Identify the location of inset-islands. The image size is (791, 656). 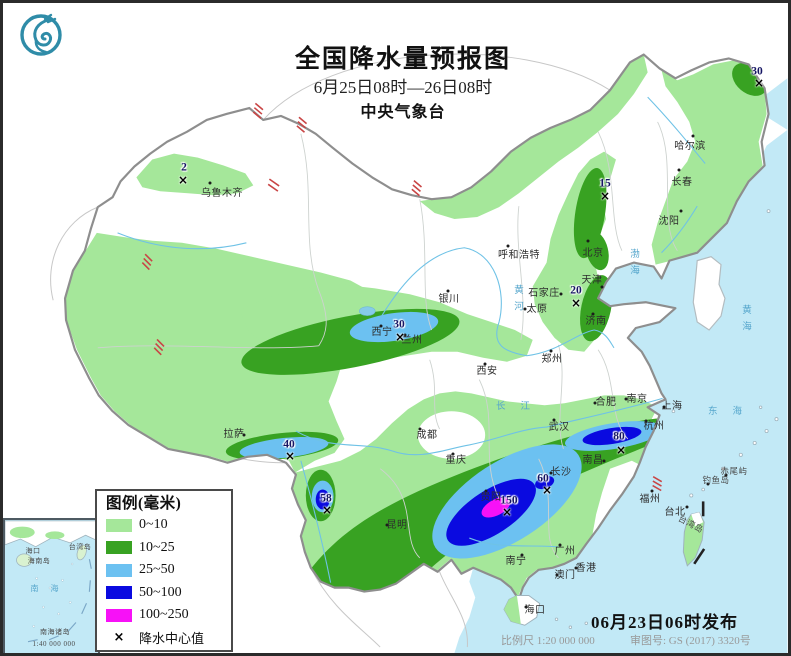
(53, 595).